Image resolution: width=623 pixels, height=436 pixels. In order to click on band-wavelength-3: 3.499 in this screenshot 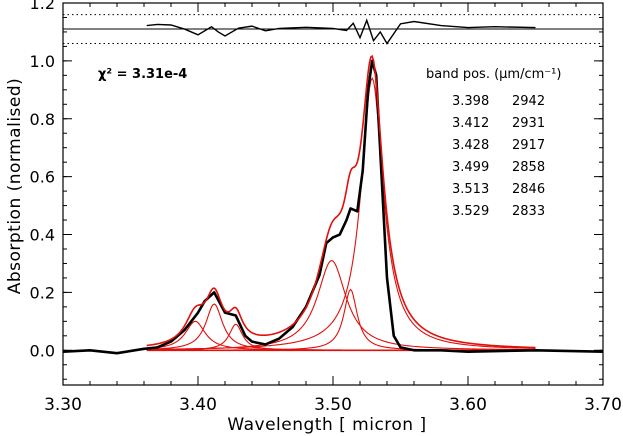, I will do `click(470, 167)`.